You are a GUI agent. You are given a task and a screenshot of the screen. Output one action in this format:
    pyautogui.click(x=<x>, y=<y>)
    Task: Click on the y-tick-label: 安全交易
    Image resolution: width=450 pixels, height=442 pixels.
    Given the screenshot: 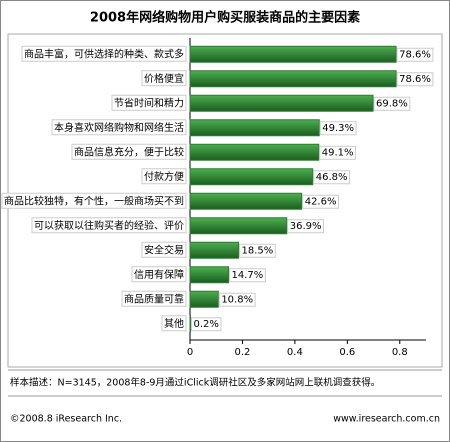 What is the action you would take?
    pyautogui.click(x=164, y=249)
    